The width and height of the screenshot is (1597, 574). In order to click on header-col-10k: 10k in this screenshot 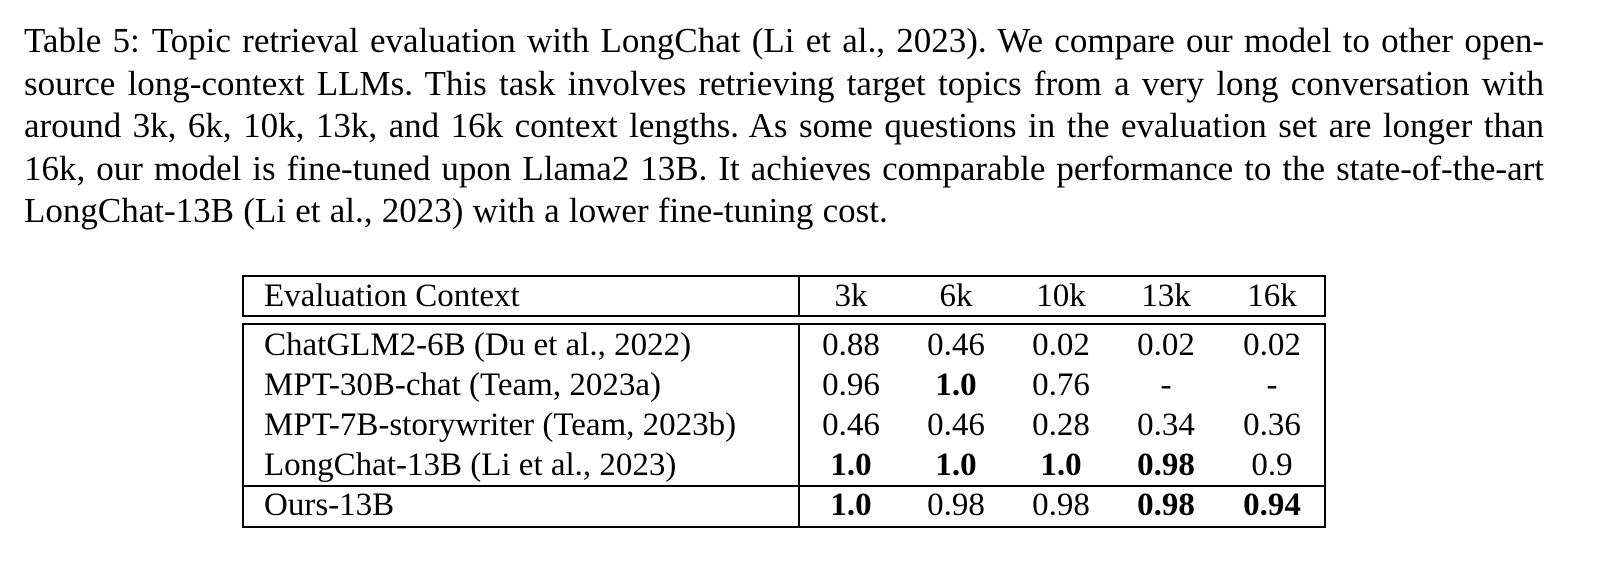, I will do `click(1061, 296)`.